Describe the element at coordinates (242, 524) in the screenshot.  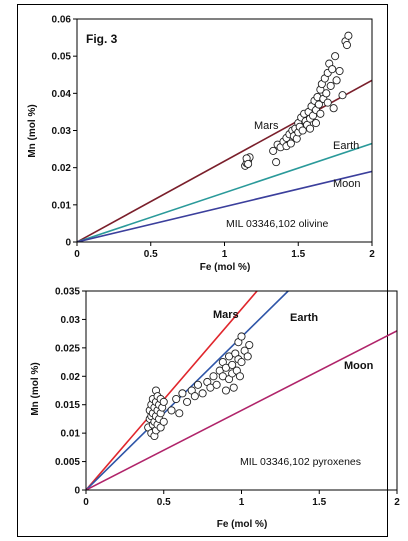
I see `pyroxene-x-axis-title: Fe (mol %)` at that location.